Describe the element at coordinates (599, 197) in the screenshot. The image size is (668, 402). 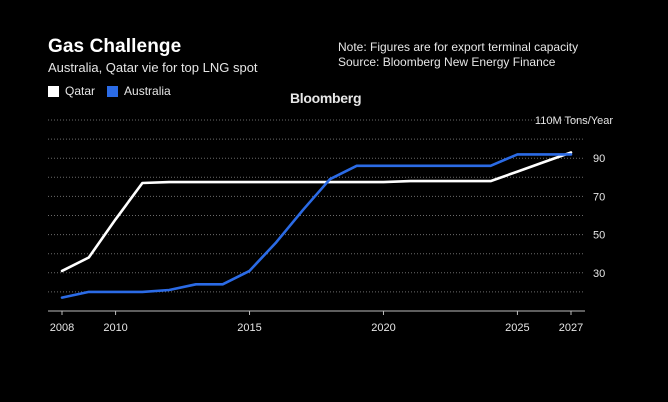
I see `y-tick-label: 70` at that location.